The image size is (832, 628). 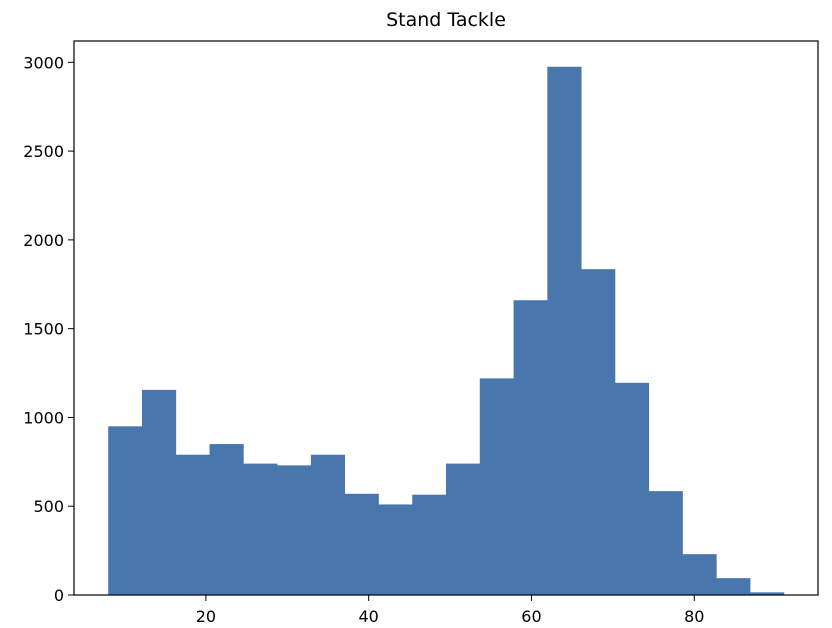 What do you see at coordinates (446, 20) in the screenshot?
I see `chart-title: Stand Tackle` at bounding box center [446, 20].